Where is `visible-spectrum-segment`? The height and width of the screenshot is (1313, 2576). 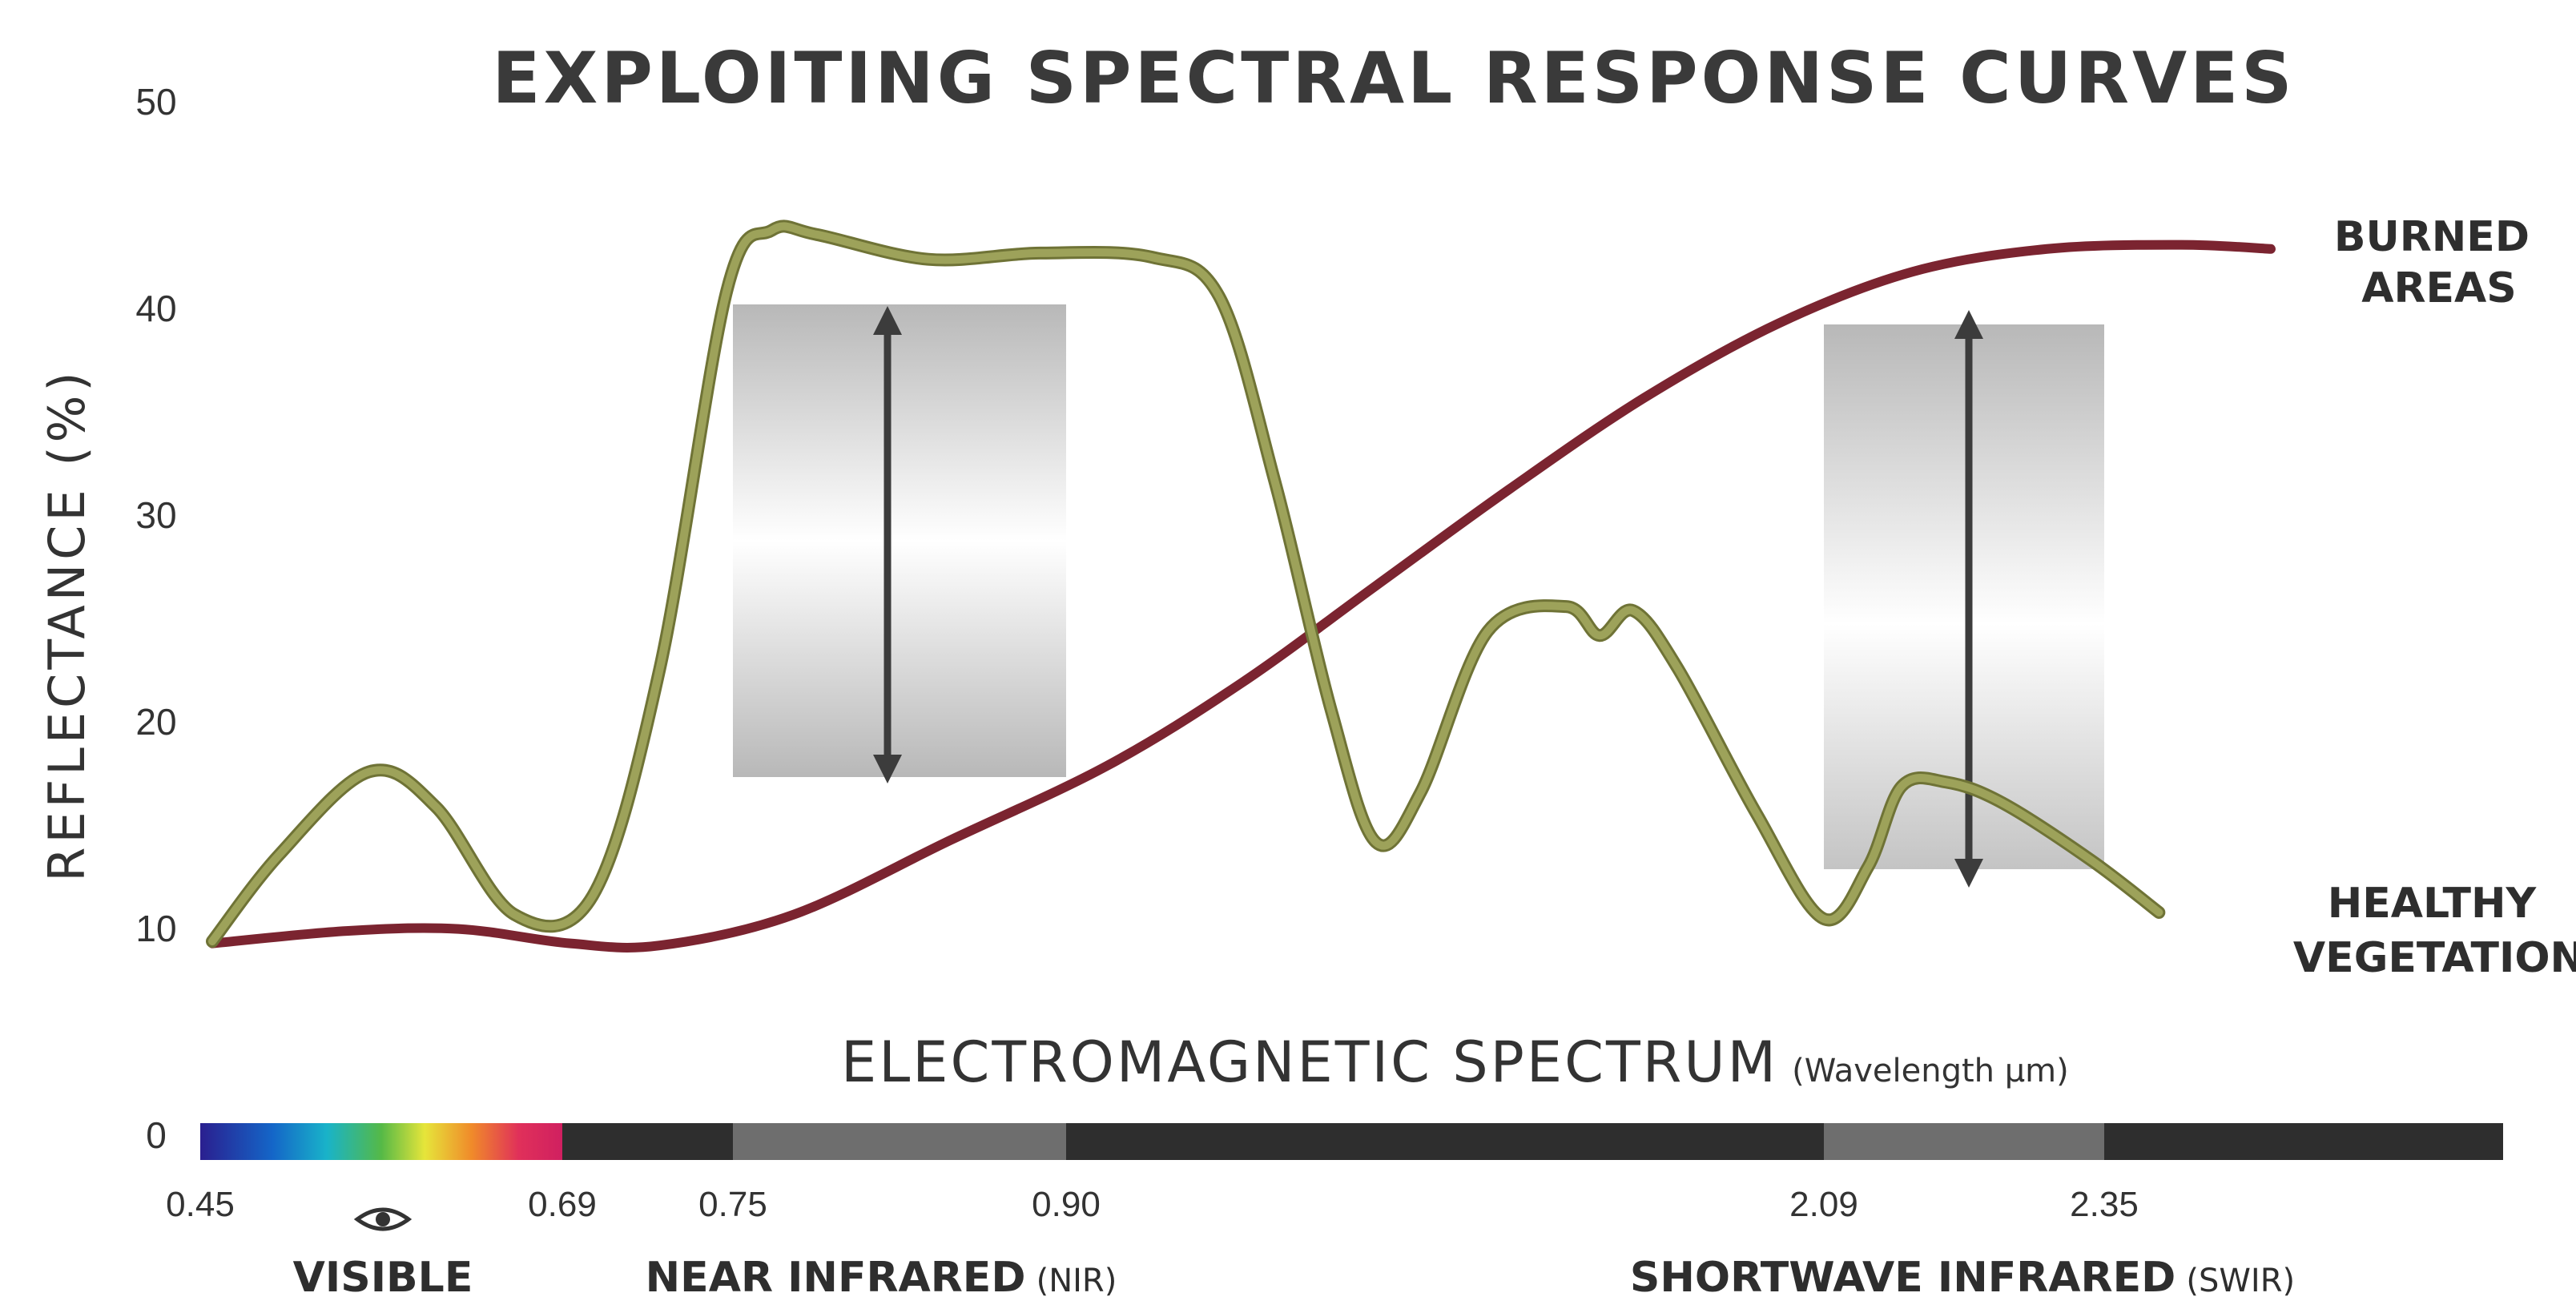
visible-spectrum-segment is located at coordinates (381, 1141).